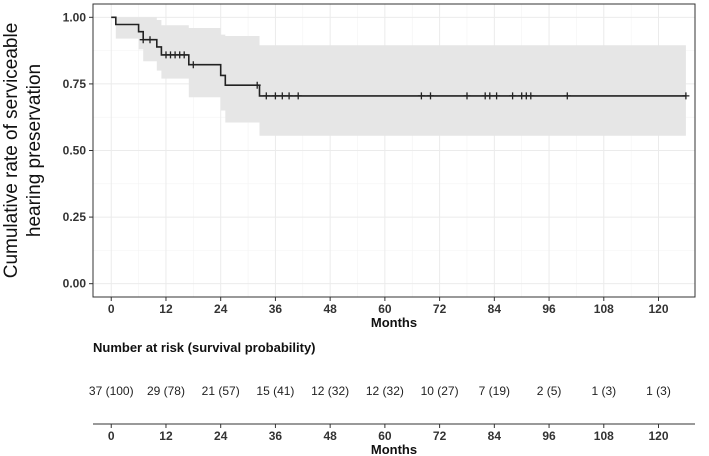 The image size is (709, 456). What do you see at coordinates (166, 436) in the screenshot?
I see `risk-x-tick-label: 12` at bounding box center [166, 436].